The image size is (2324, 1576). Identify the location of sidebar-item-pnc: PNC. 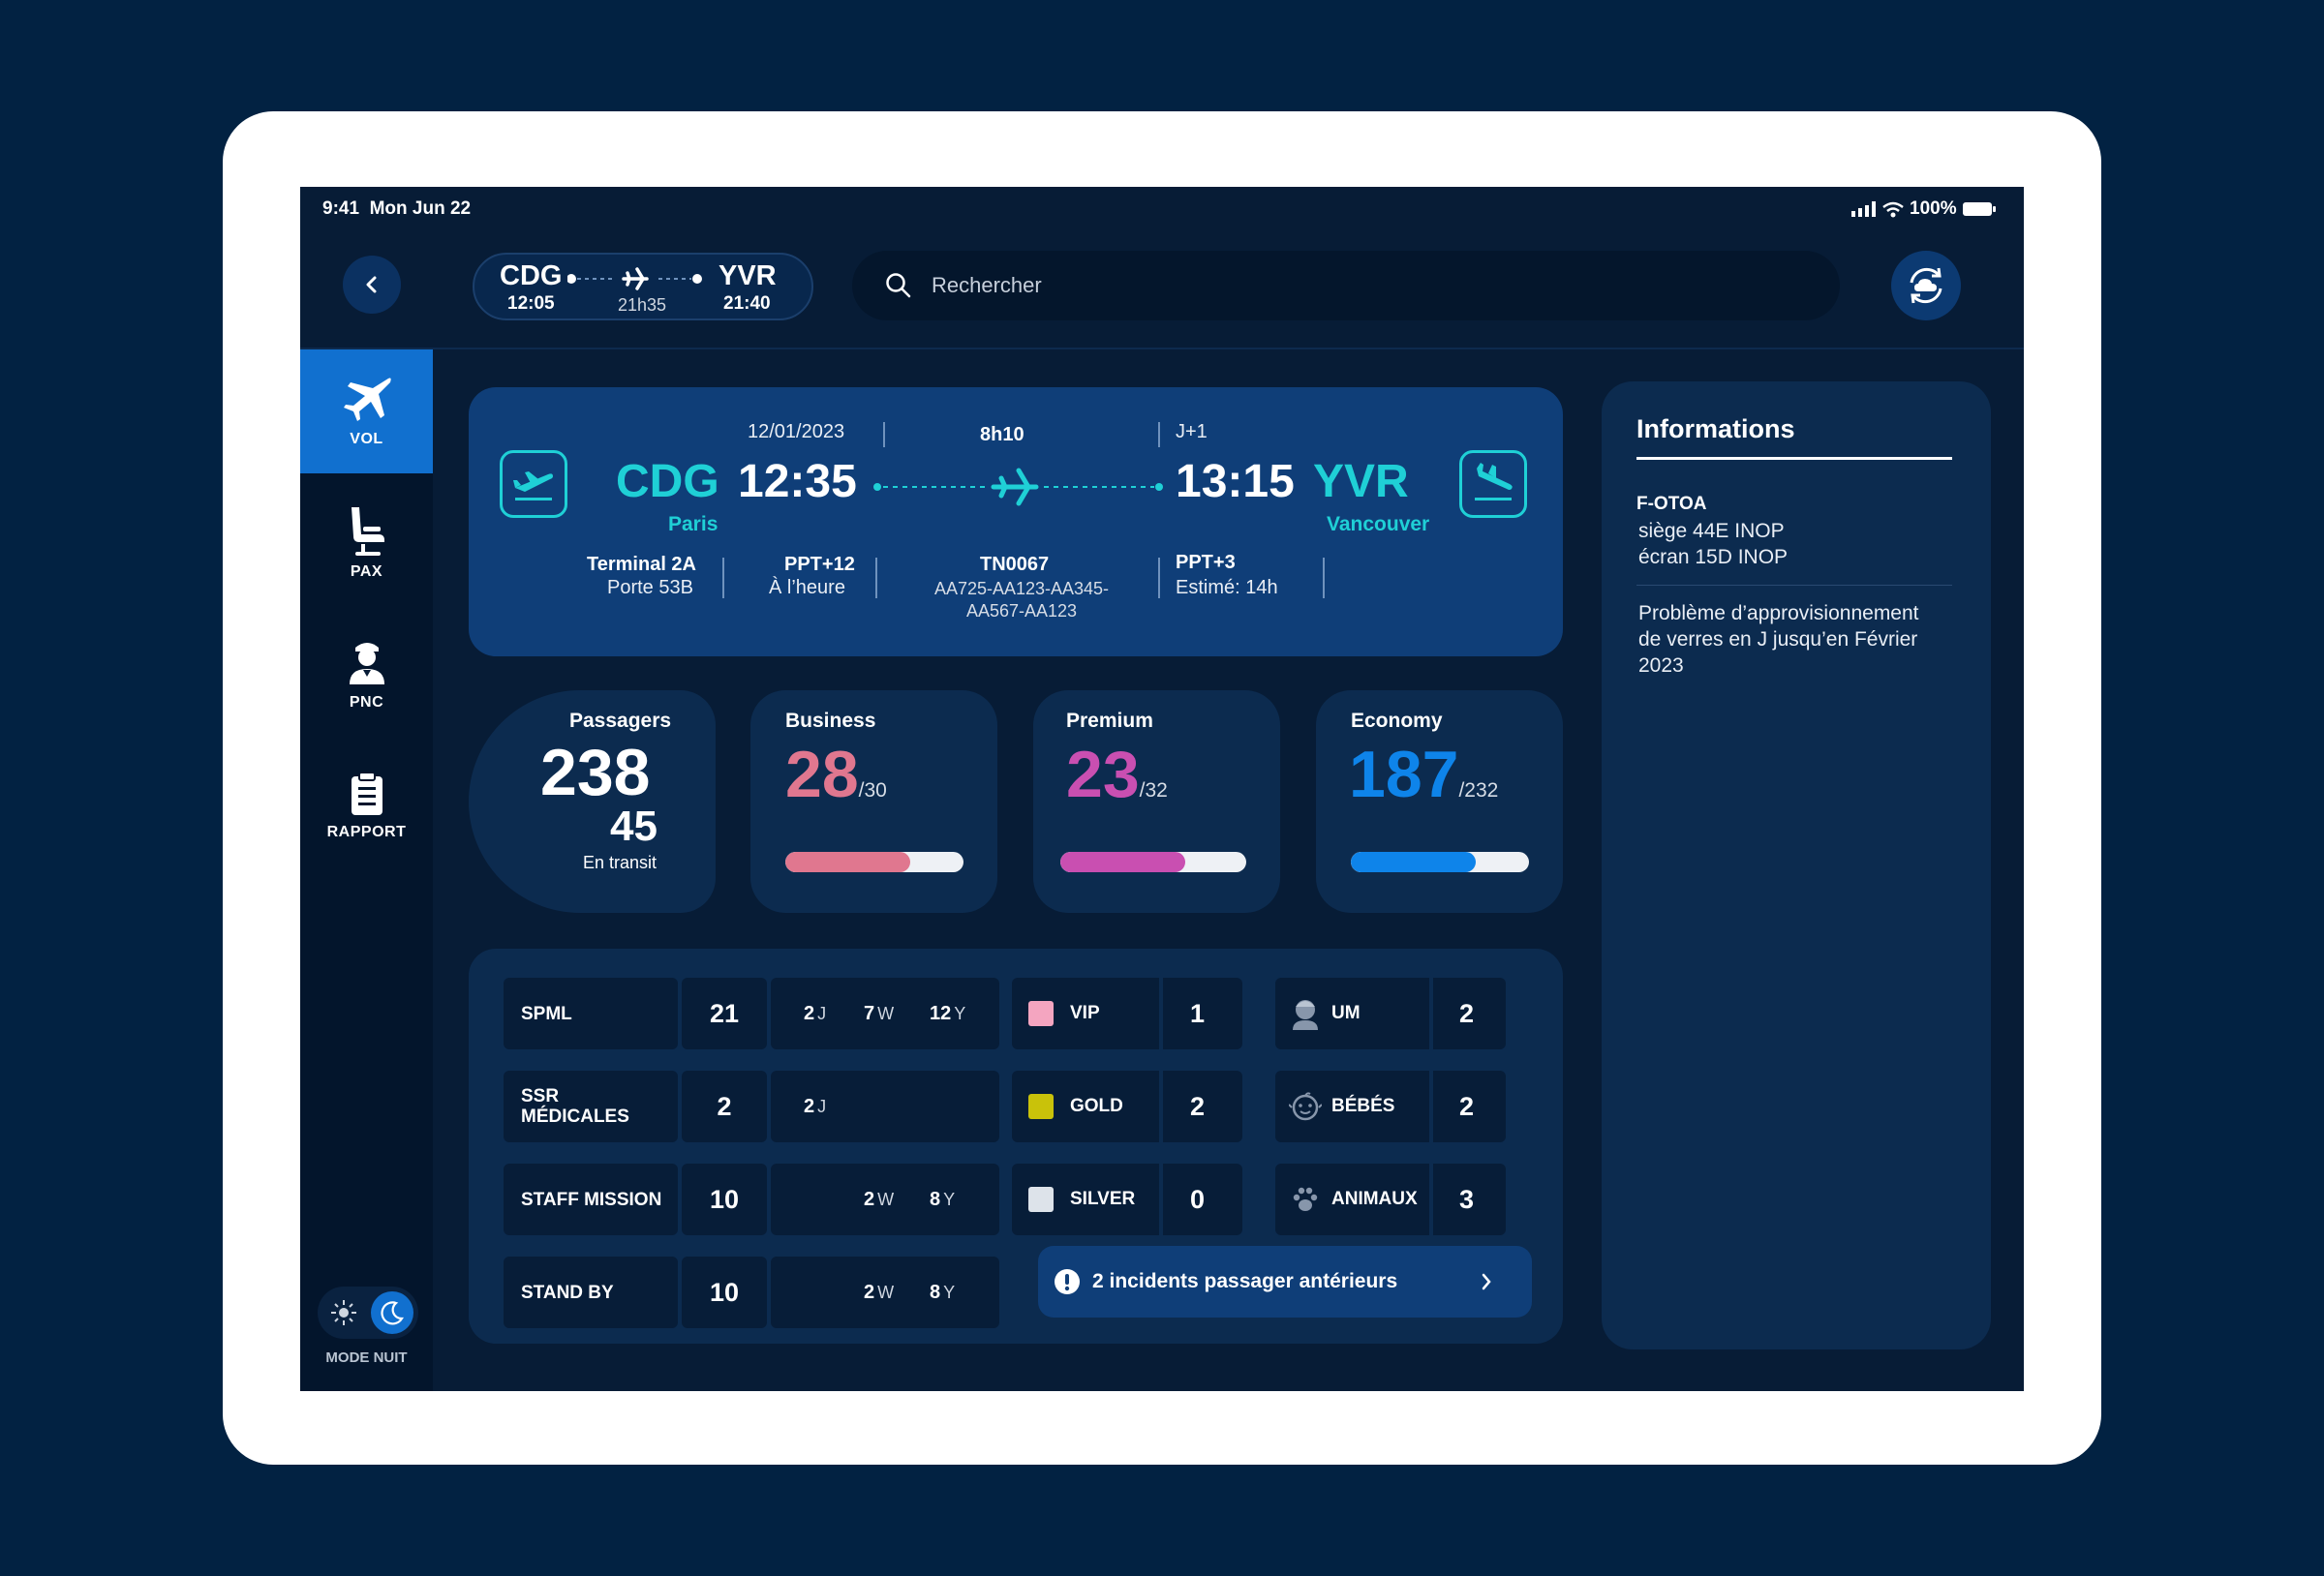
(367, 675).